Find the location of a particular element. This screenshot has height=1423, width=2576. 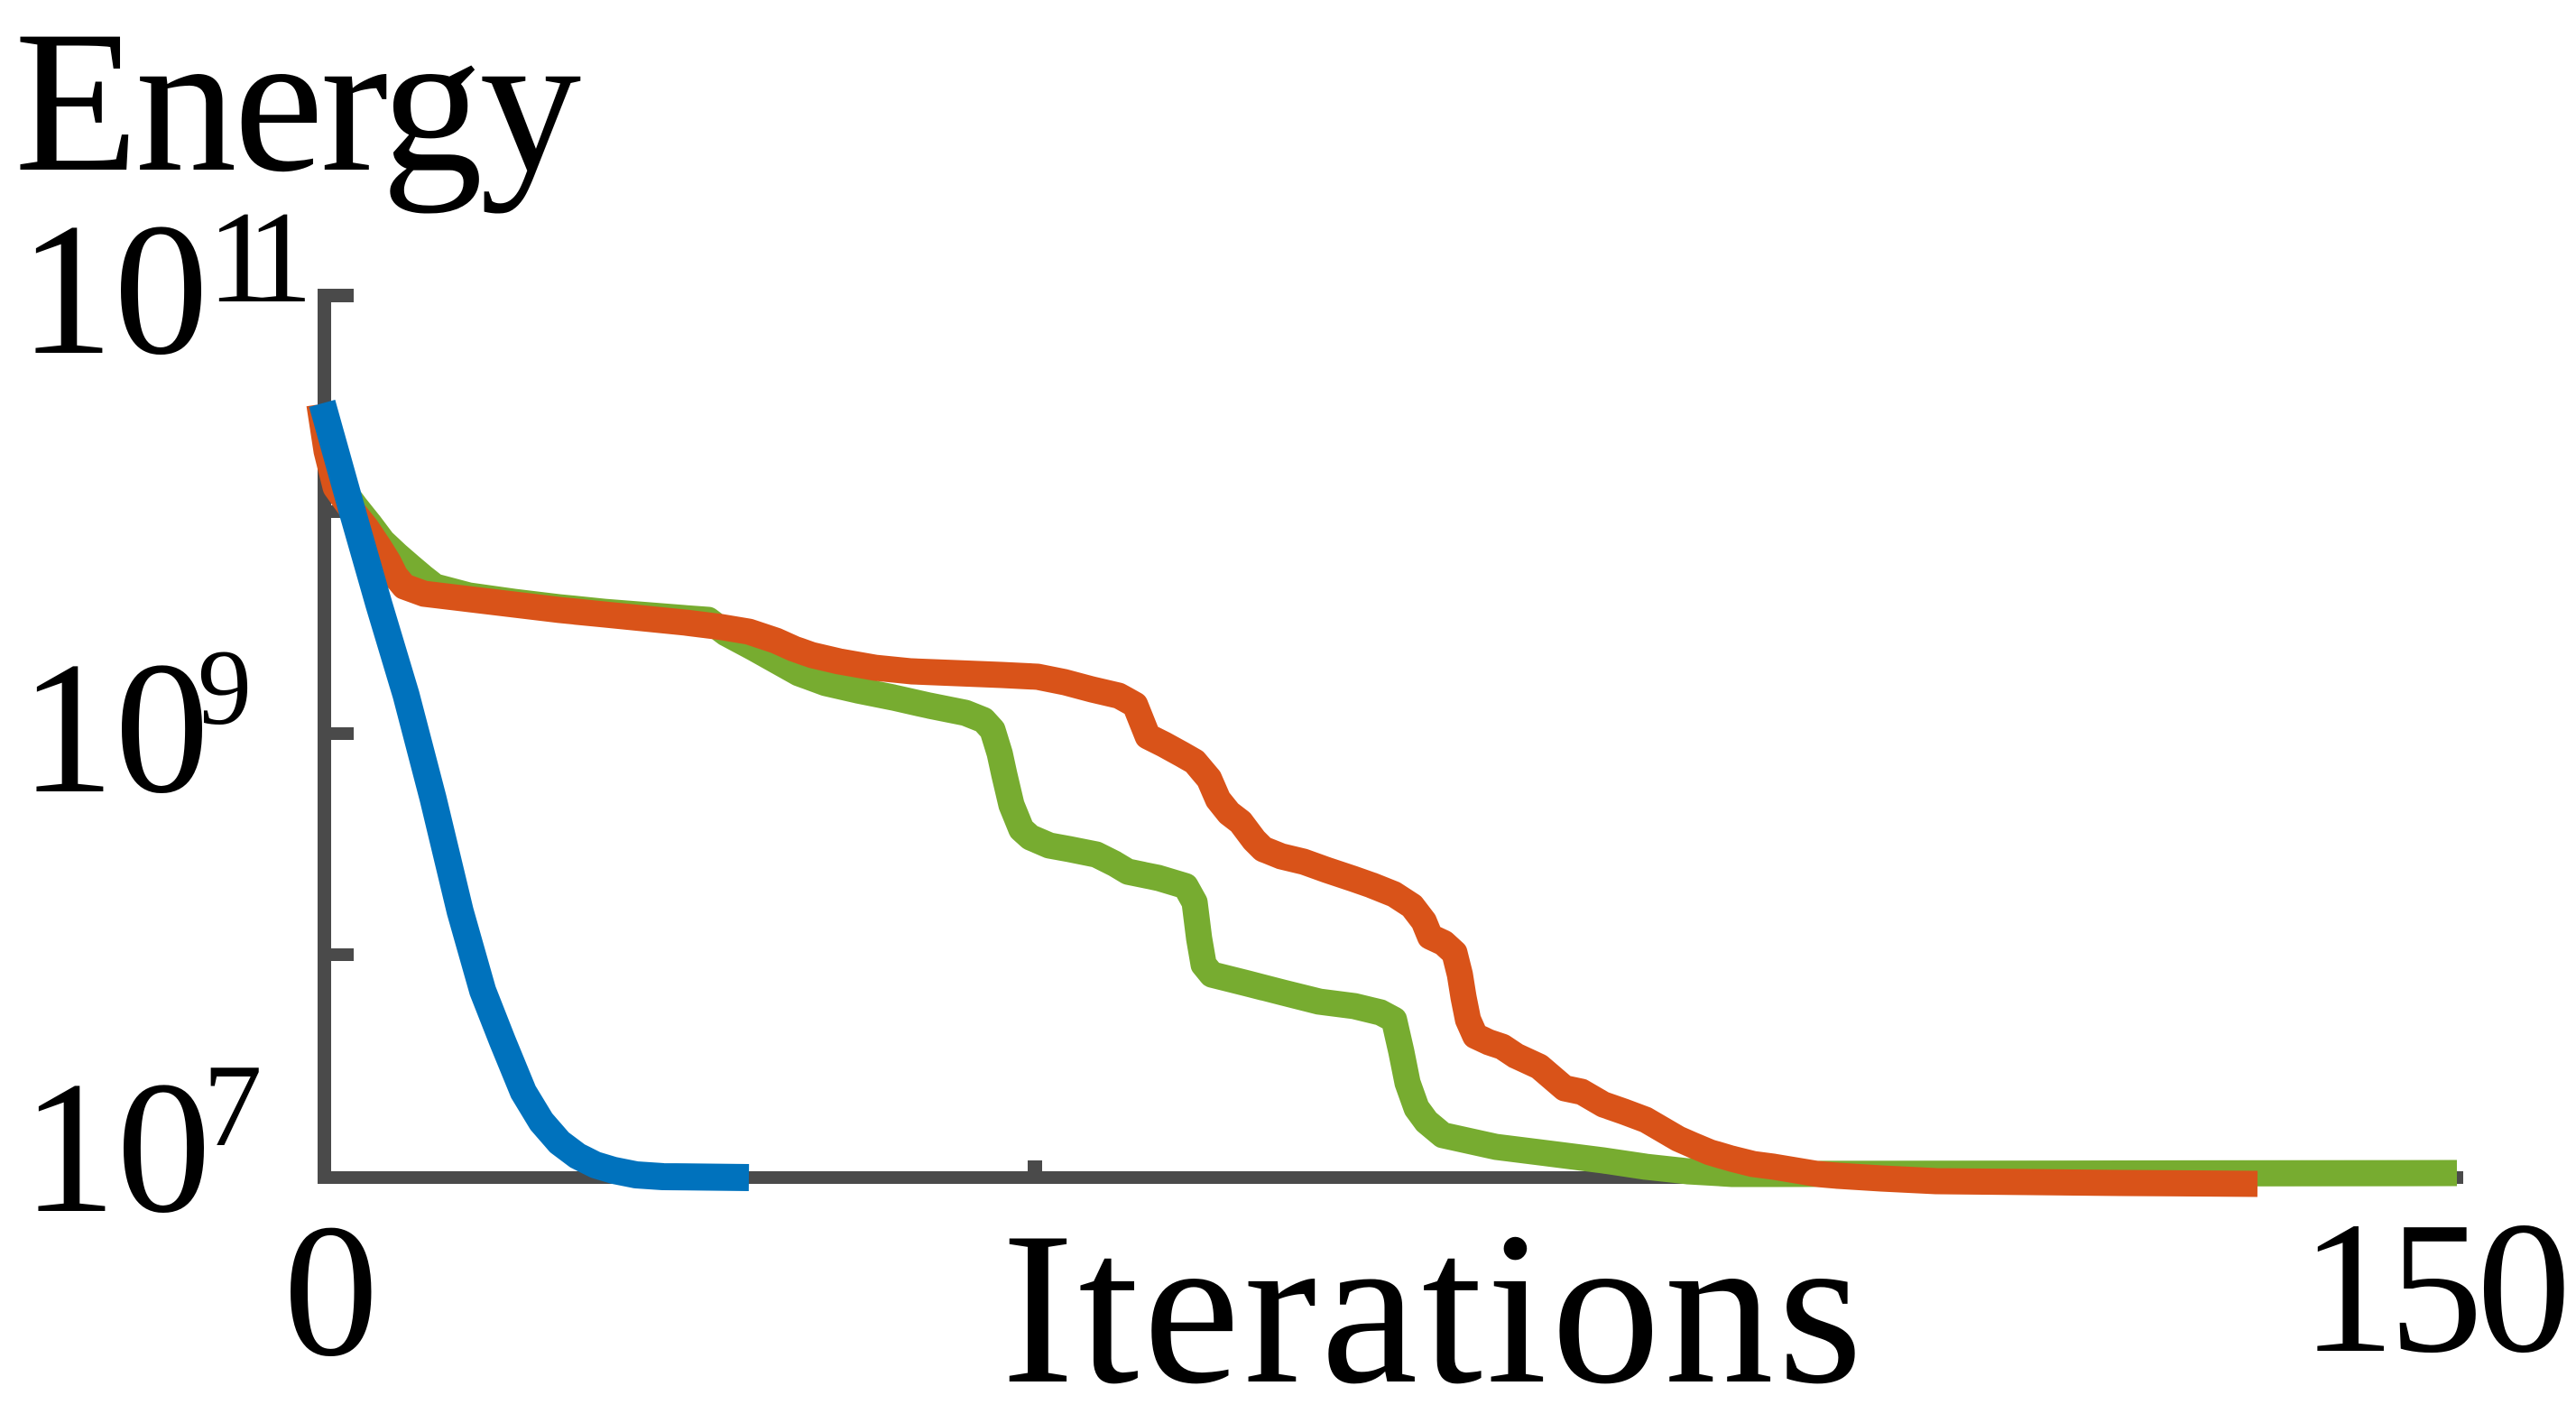

svg-text: Iterations is located at coordinates (1434, 1305).